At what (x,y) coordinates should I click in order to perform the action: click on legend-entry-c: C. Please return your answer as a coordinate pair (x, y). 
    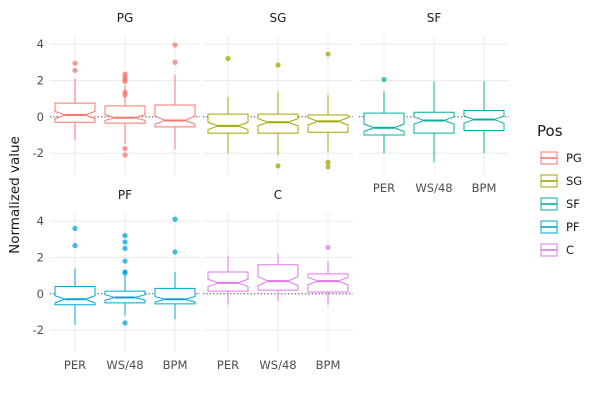
    Looking at the image, I should click on (557, 250).